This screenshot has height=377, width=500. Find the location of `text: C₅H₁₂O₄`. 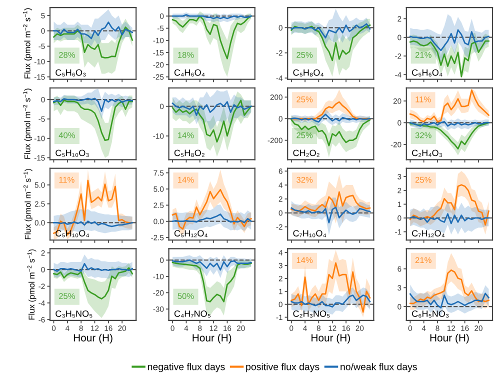

text: C₅H₁₂O₄ is located at coordinates (191, 234).